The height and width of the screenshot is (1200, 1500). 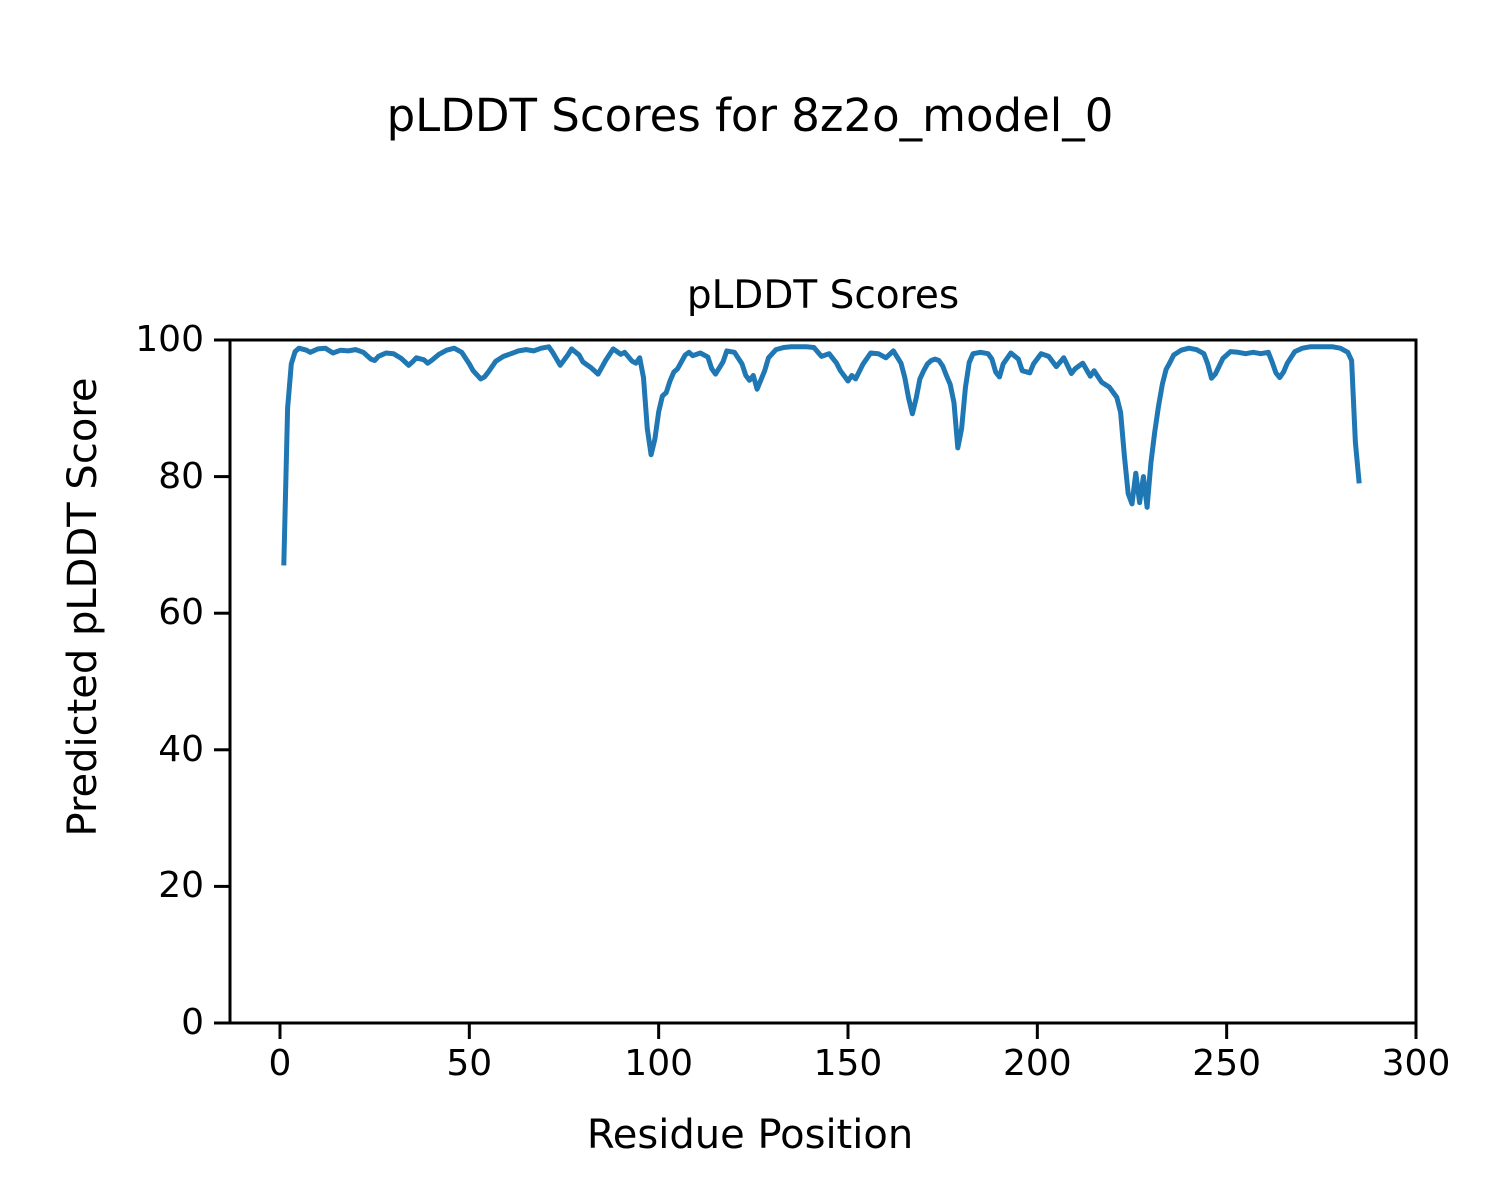 What do you see at coordinates (659, 1063) in the screenshot?
I see `x-tick-label: 100` at bounding box center [659, 1063].